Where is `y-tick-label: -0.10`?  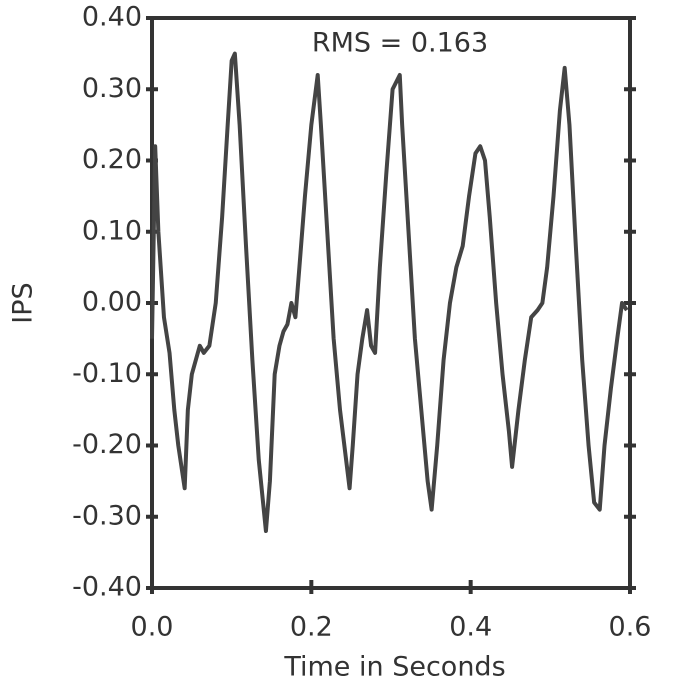
y-tick-label: -0.10 is located at coordinates (107, 373).